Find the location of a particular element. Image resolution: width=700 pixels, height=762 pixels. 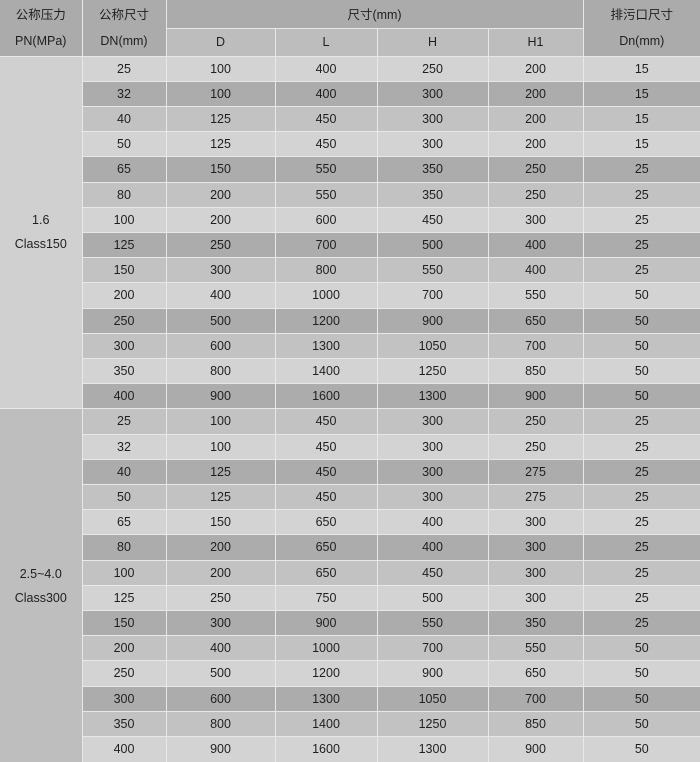

table-row: 350 800 1400 1250 850 50 is located at coordinates (350, 723).